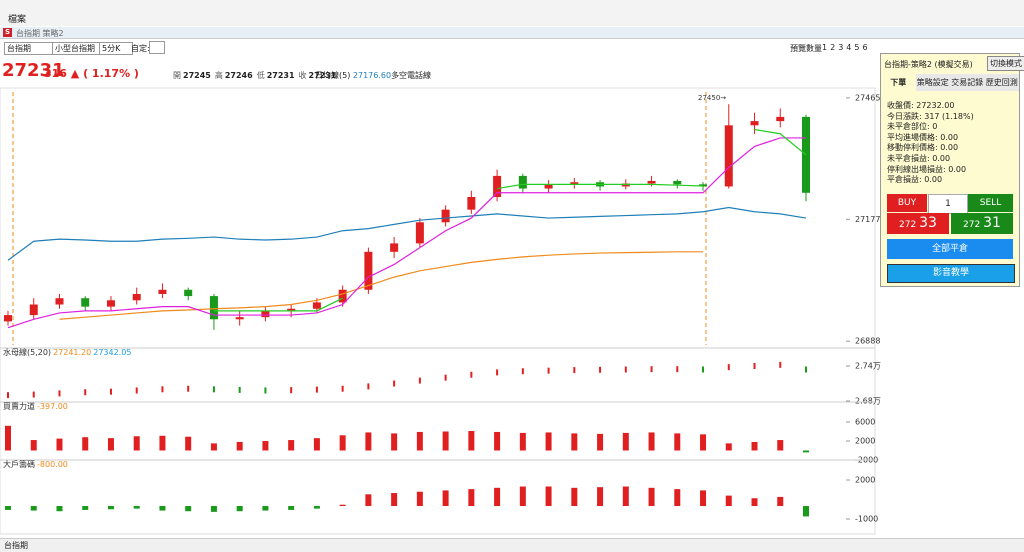 This screenshot has width=1024, height=552. I want to click on menu-item: 檔案, so click(17, 20).